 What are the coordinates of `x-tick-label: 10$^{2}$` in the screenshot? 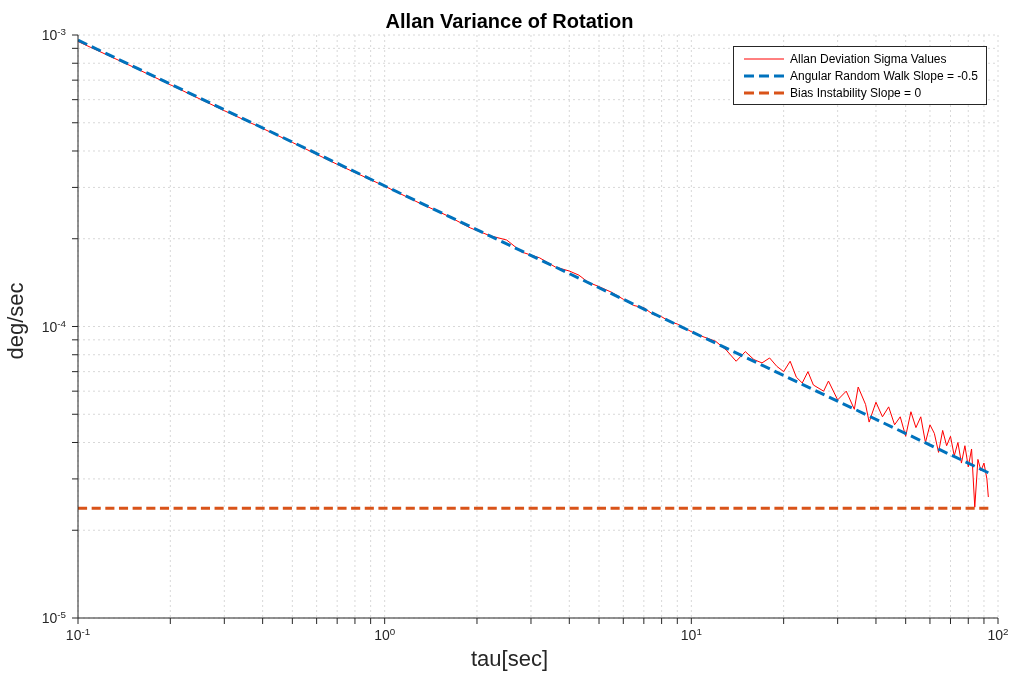 It's located at (998, 634).